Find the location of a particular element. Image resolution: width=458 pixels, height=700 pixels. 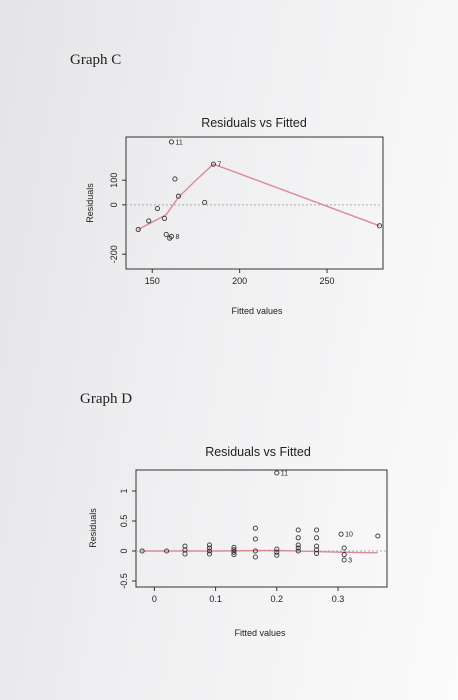

chart-c-ytick-label: 0 is located at coordinates (114, 204).